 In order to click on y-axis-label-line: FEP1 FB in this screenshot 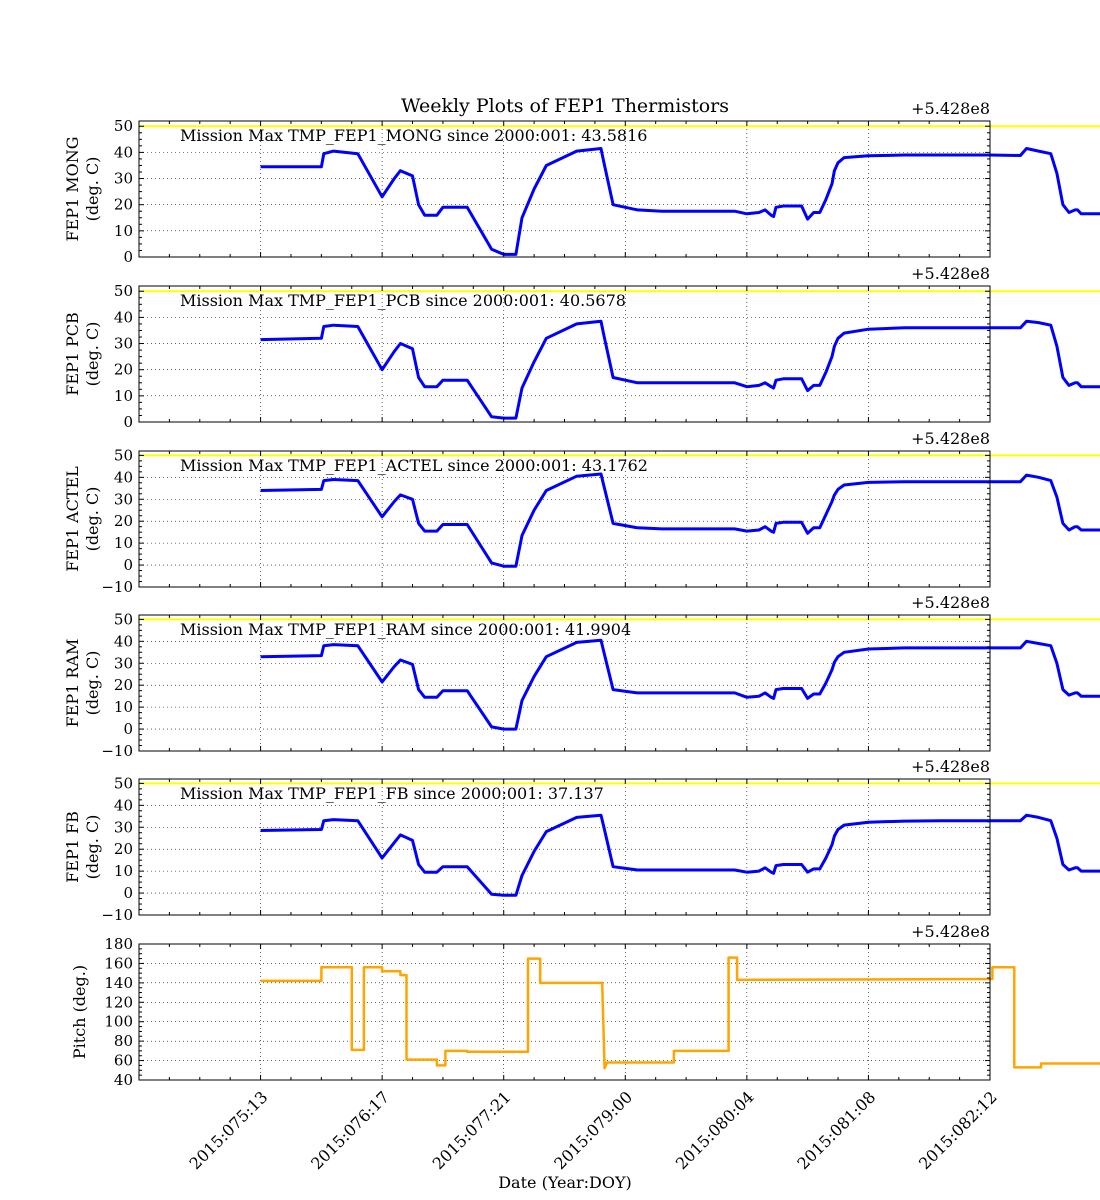, I will do `click(72, 847)`.